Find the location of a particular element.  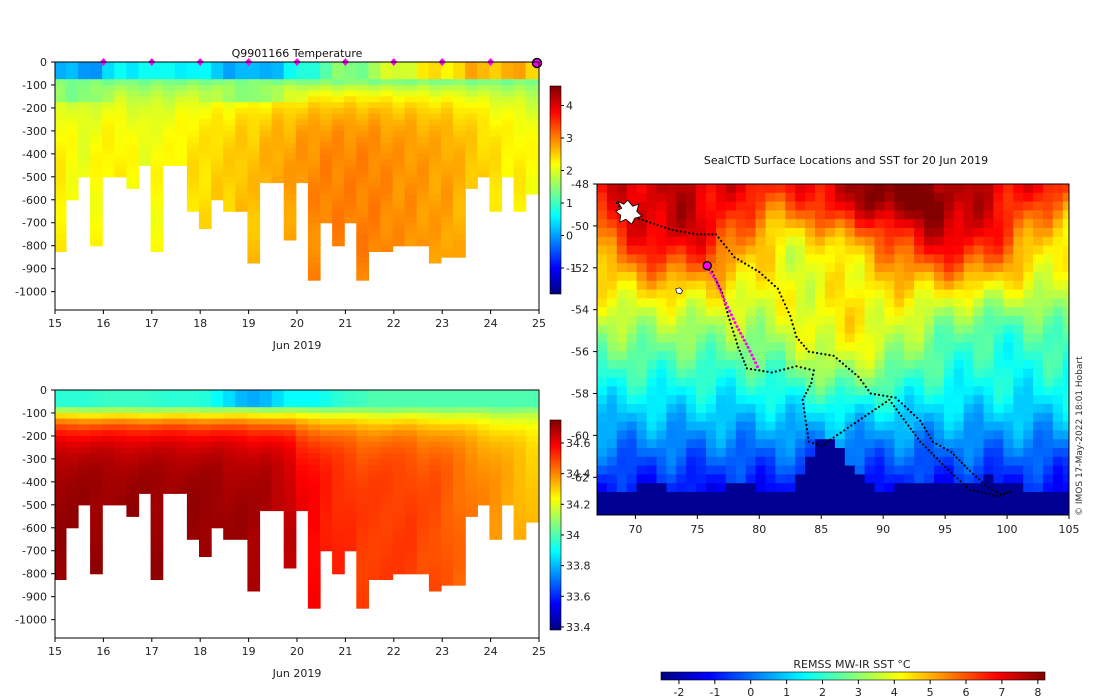

sst-colorbar is located at coordinates (853, 676).